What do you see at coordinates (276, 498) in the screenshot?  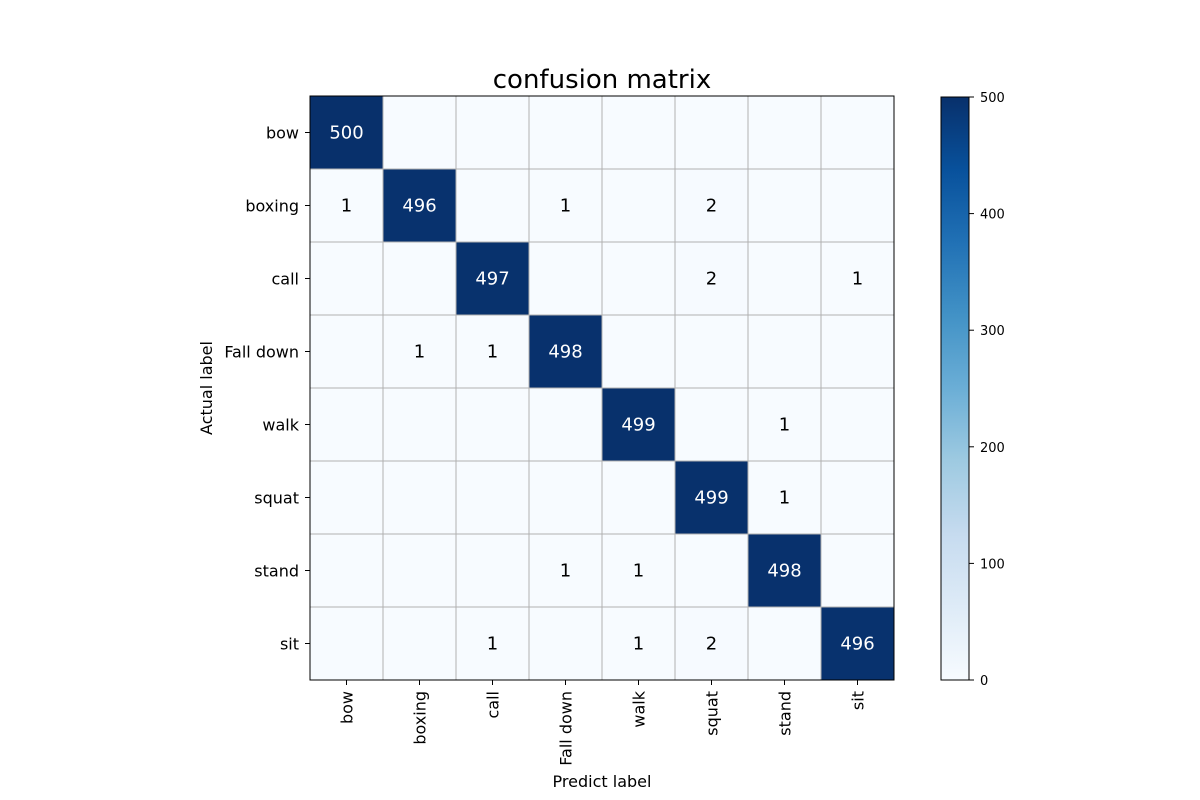 I see `y-tick-label: squat` at bounding box center [276, 498].